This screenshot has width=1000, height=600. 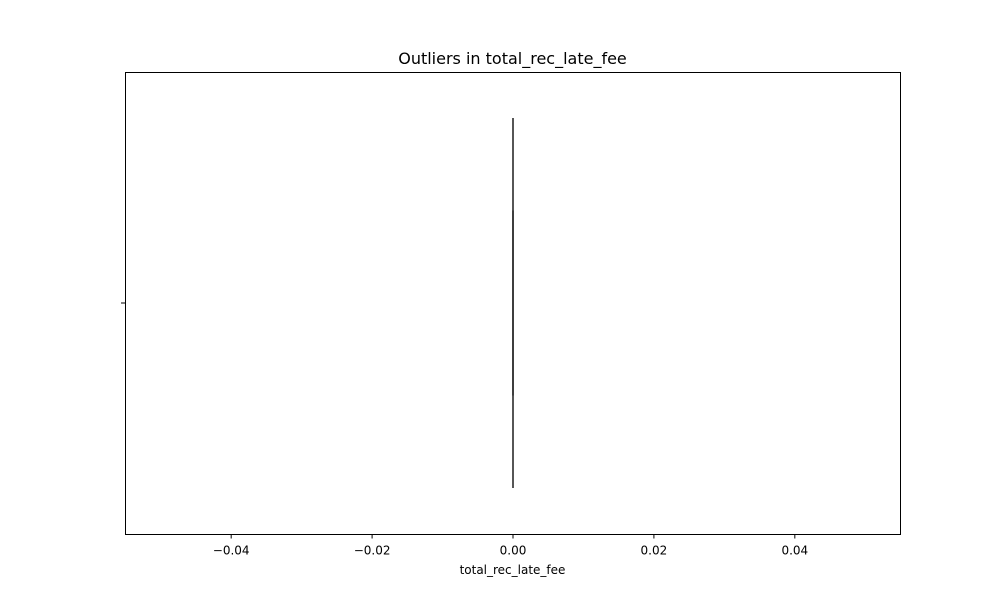 I want to click on x-axis-ticks: −0.04 −0.02 0.00 0.02 0.04, so click(x=510, y=546).